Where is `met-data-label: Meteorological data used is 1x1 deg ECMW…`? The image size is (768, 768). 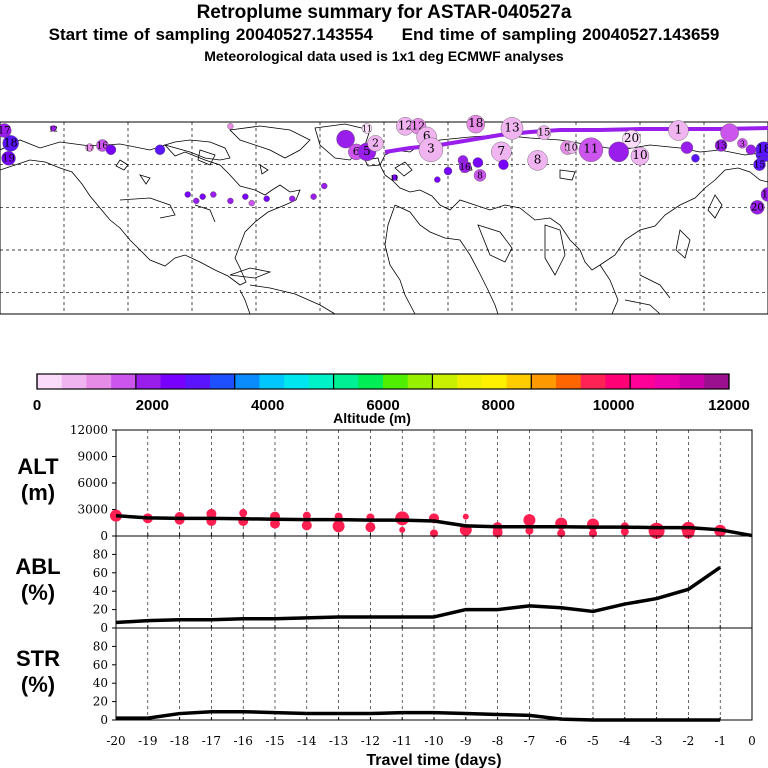 met-data-label: Meteorological data used is 1x1 deg ECMW… is located at coordinates (384, 56).